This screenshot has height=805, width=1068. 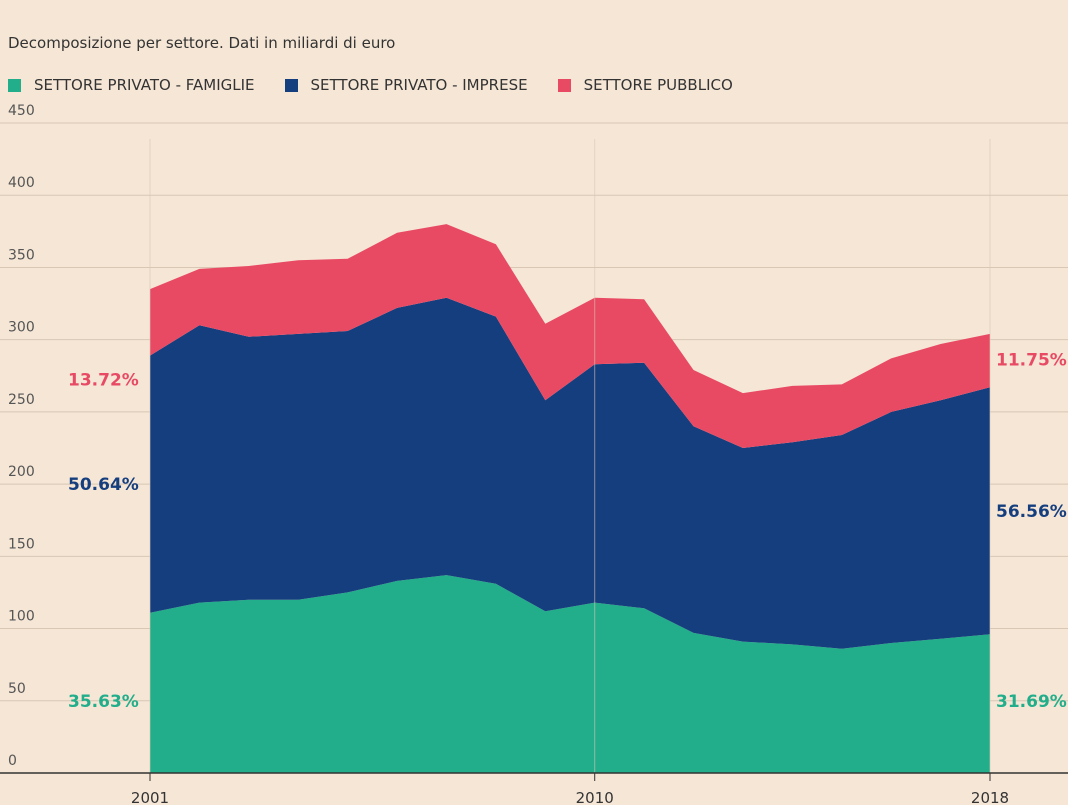 I want to click on y-tick-label-350: 350, so click(x=21, y=255).